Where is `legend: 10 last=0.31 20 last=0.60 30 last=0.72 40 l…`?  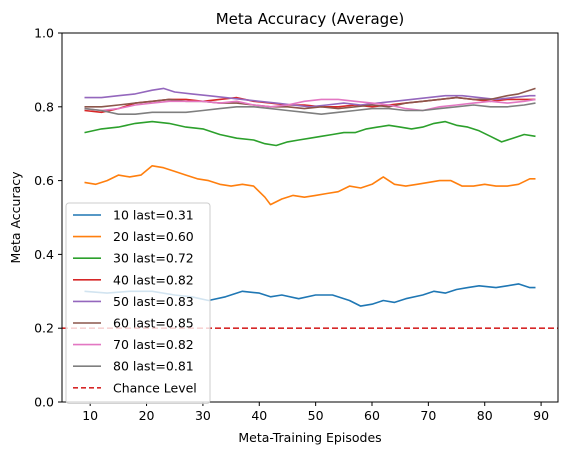
legend: 10 last=0.31 20 last=0.60 30 last=0.72 40 l… is located at coordinates (138, 303).